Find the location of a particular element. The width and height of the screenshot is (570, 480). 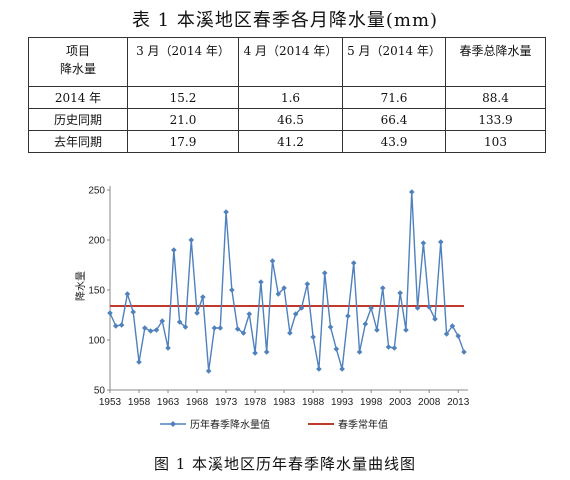

row-label: 历史同期 is located at coordinates (78, 119).